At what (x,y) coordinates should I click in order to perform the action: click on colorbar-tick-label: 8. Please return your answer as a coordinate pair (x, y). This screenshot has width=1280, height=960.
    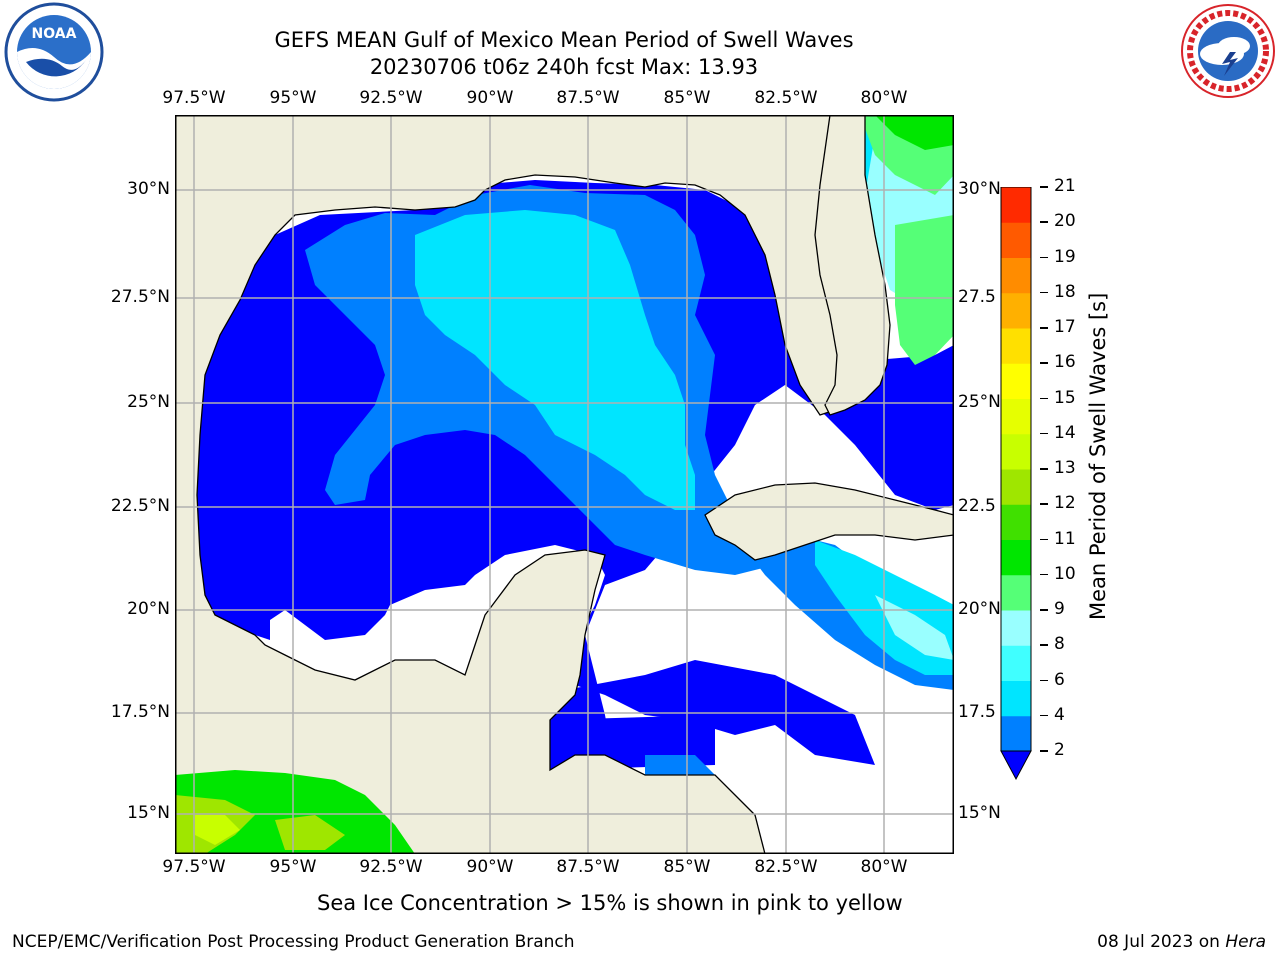
    Looking at the image, I should click on (1059, 644).